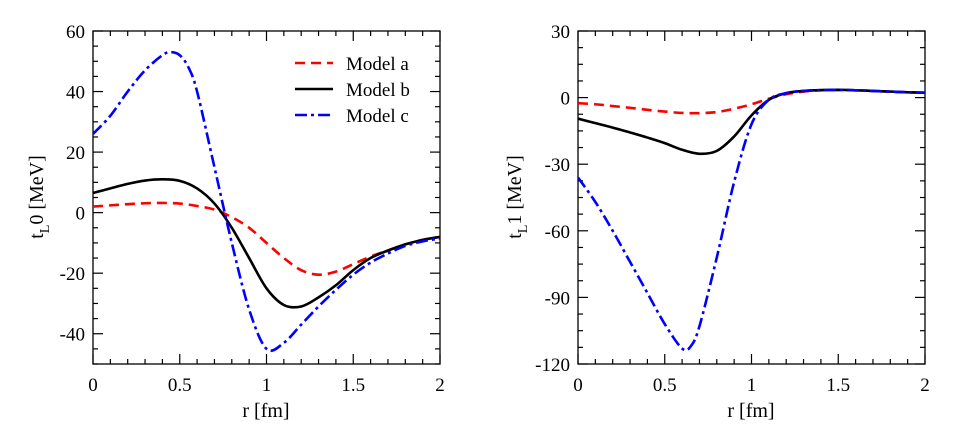 This screenshot has width=969, height=430. I want to click on series-line-model-a-right, so click(751, 101).